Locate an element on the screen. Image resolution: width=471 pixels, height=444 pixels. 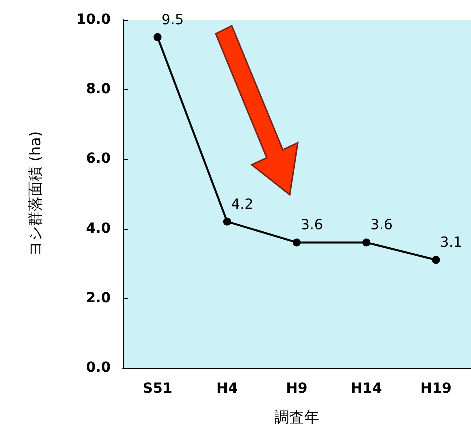
y-tick-label: 0.0 is located at coordinates (99, 368).